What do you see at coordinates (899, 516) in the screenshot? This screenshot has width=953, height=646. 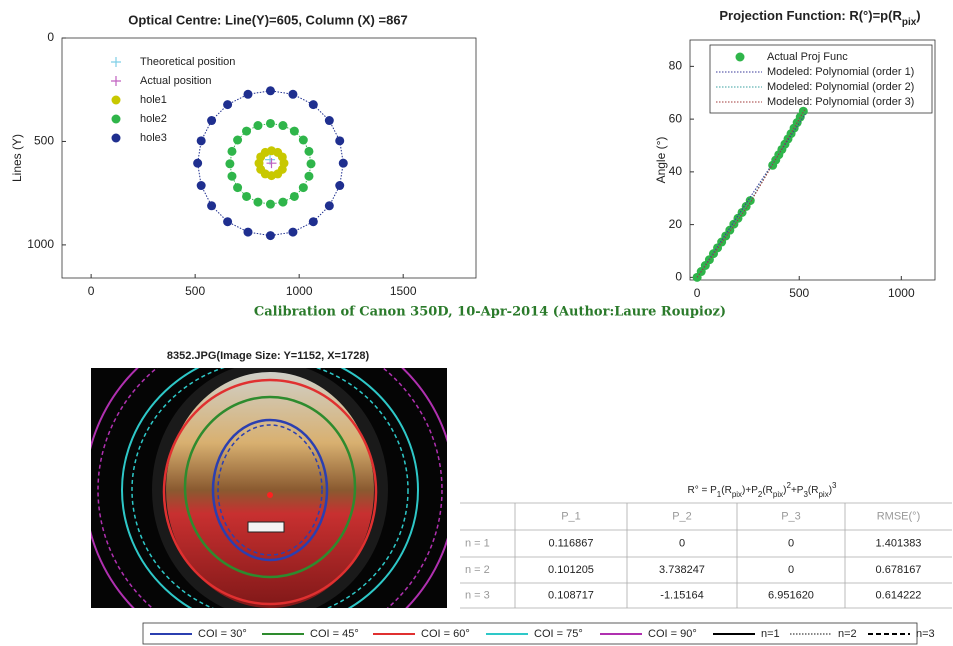 I see `column-header: RMSE(°)` at bounding box center [899, 516].